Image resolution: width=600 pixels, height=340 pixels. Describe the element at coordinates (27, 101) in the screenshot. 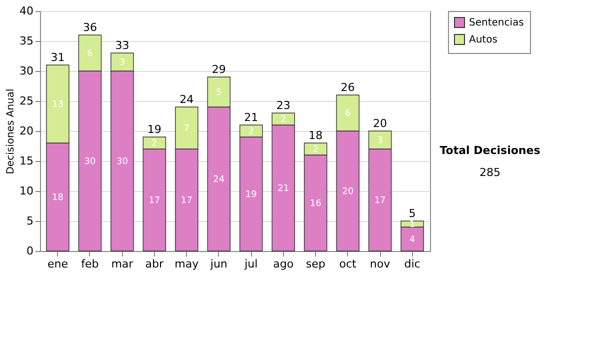

I see `y-tick-label: 25` at that location.